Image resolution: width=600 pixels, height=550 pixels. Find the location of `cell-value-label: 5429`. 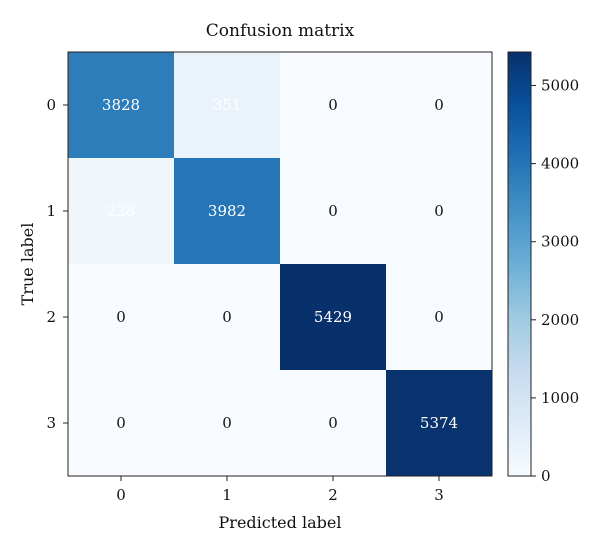

cell-value-label: 5429 is located at coordinates (333, 317).